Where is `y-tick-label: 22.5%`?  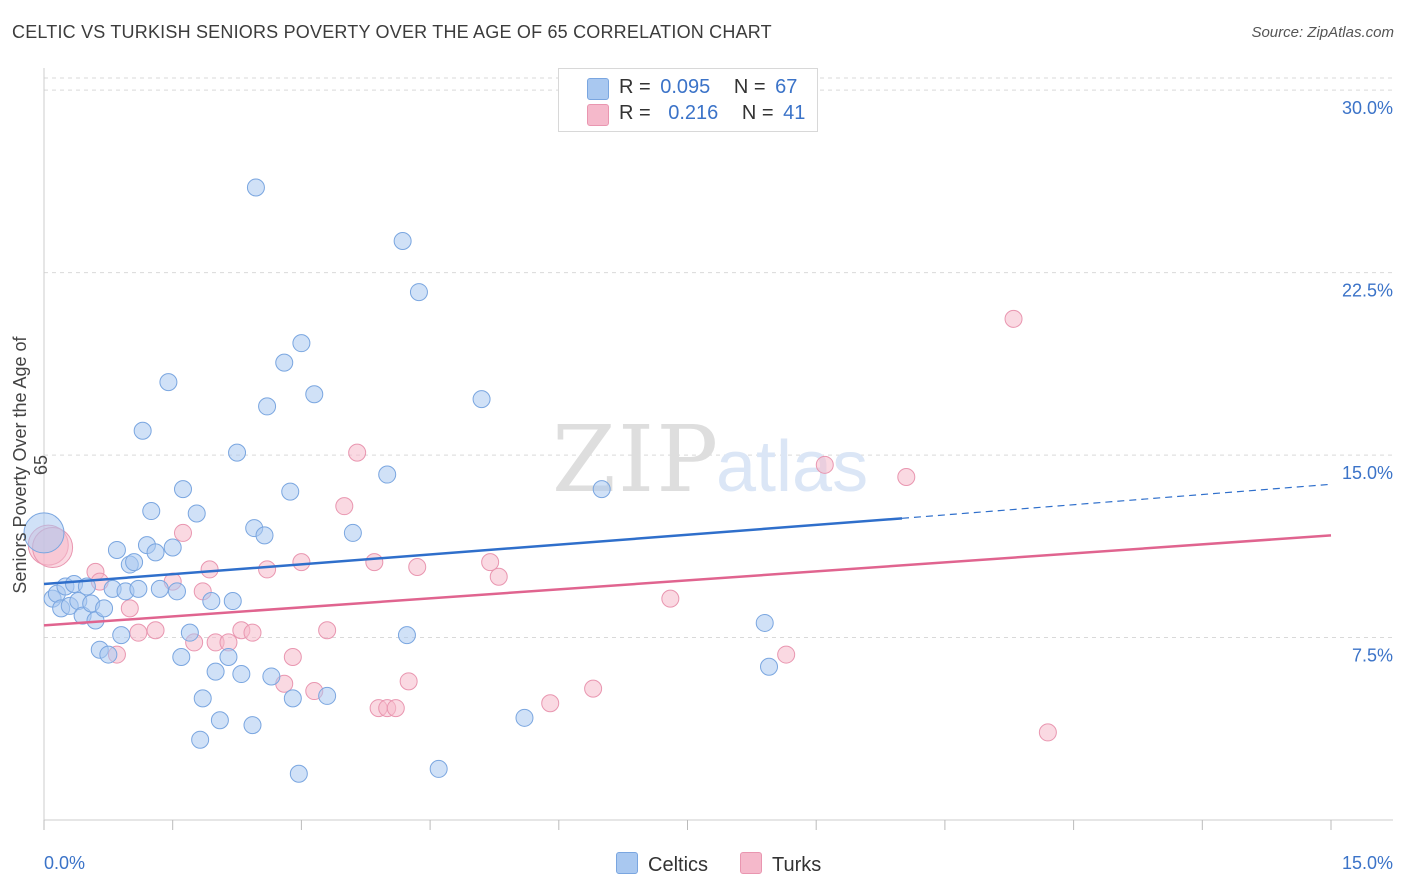 y-tick-label: 22.5% is located at coordinates (1367, 291).